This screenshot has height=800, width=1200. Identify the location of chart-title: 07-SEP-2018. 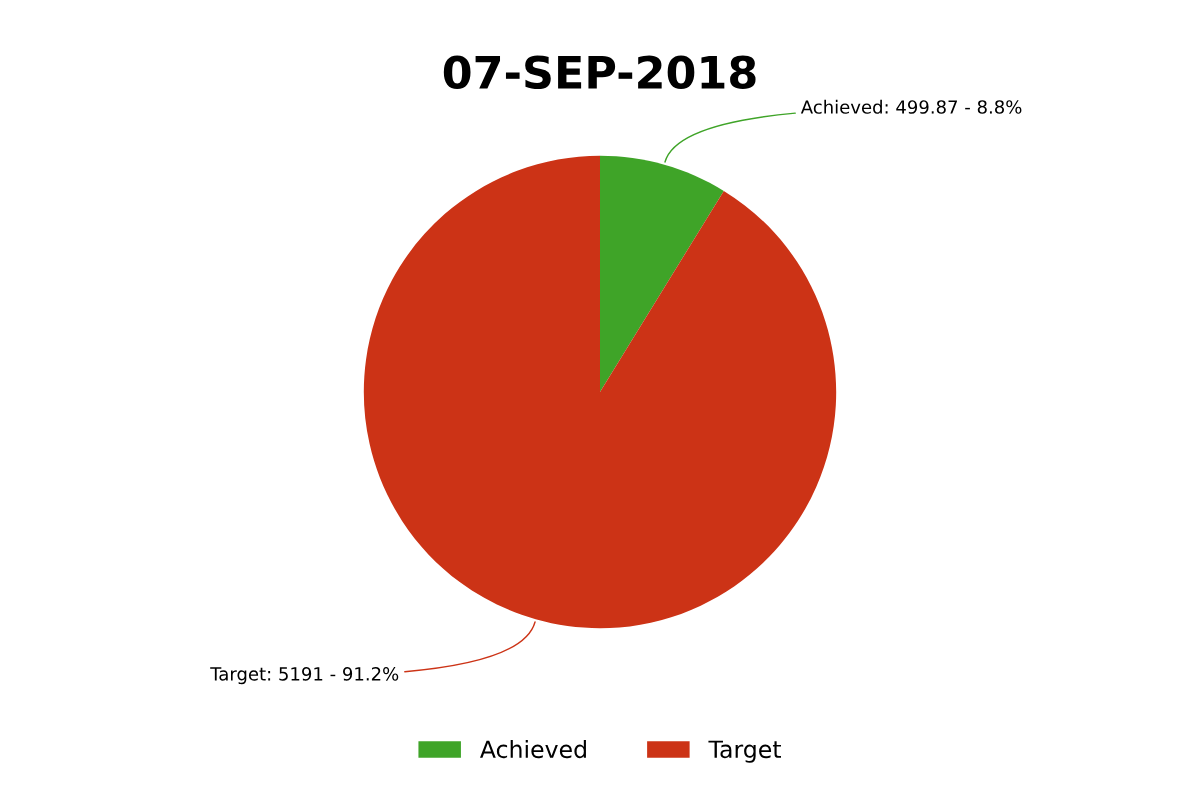
(599, 72).